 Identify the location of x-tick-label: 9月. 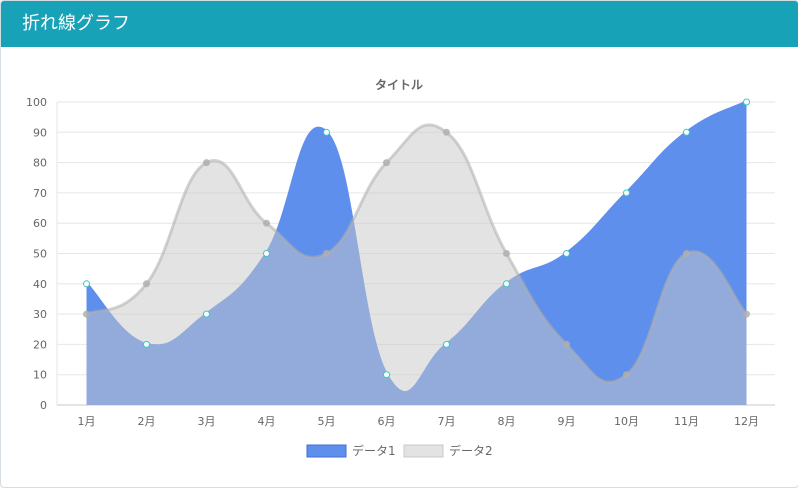
(567, 421).